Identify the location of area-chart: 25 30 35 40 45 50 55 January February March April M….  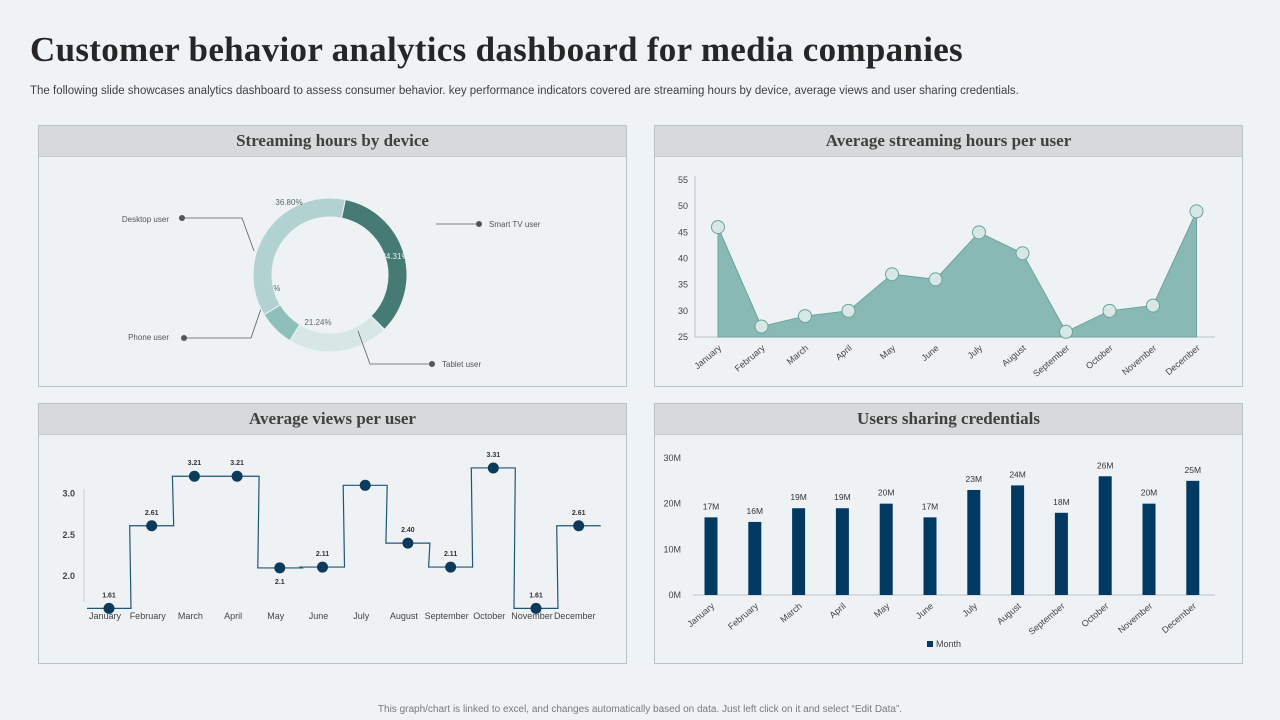
(946, 277).